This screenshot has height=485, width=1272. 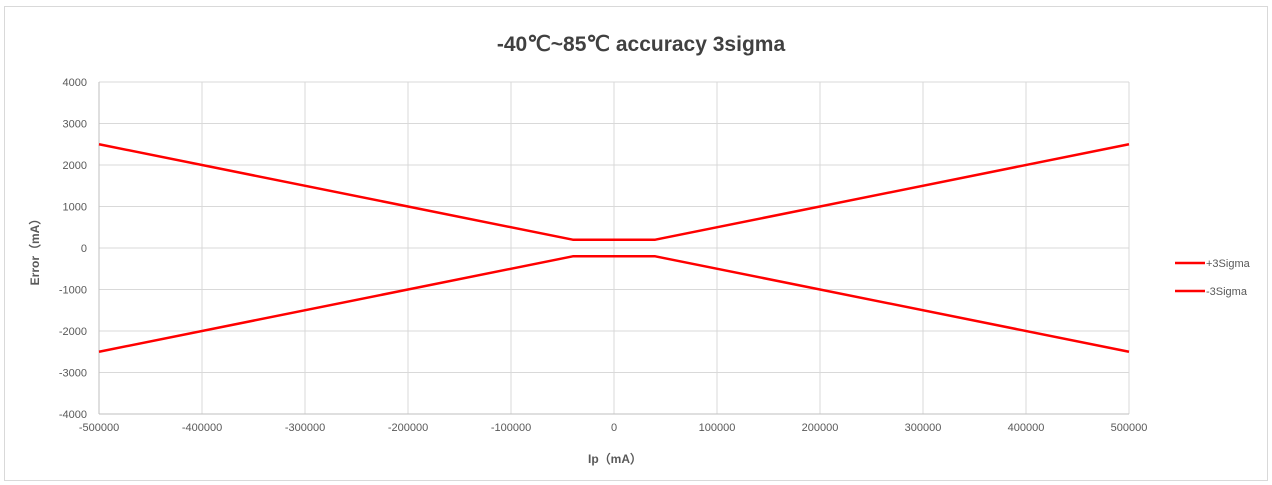 What do you see at coordinates (408, 428) in the screenshot?
I see `x-tick-label: -200000` at bounding box center [408, 428].